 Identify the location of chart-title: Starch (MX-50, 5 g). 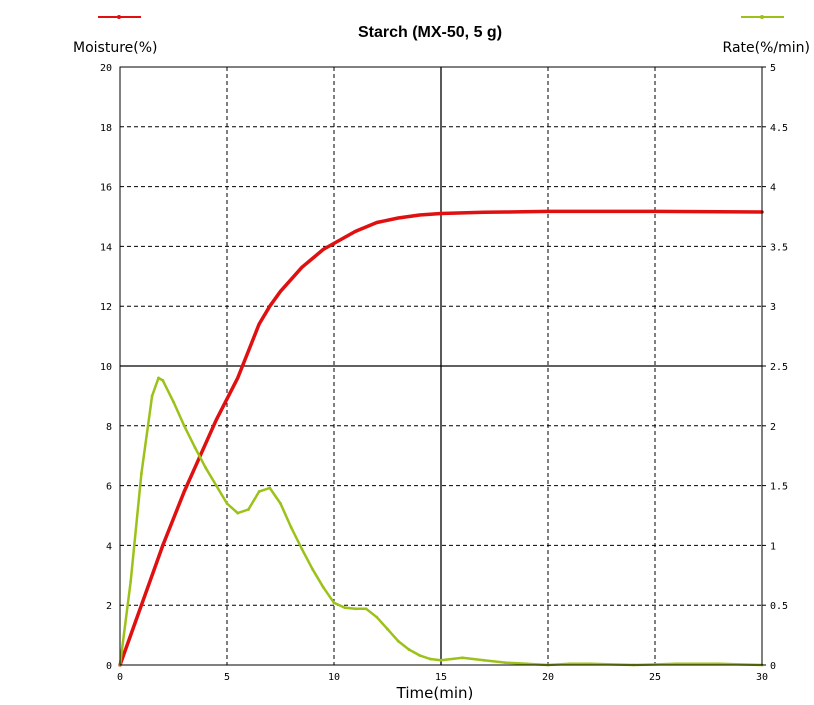
(430, 32).